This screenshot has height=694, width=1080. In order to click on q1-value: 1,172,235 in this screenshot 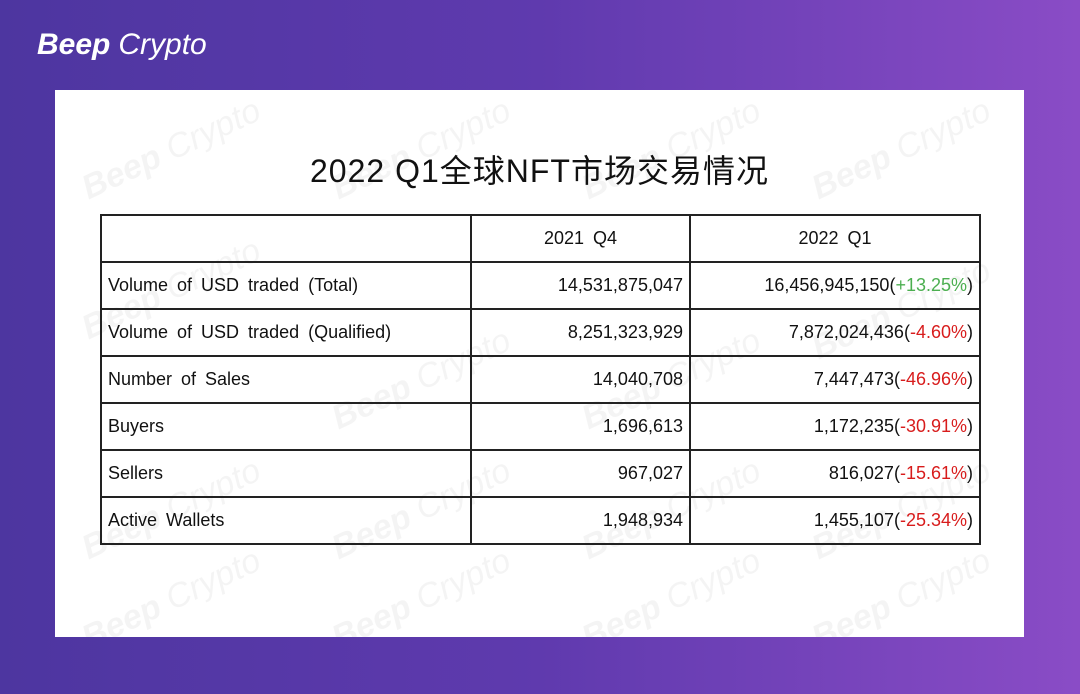, I will do `click(853, 426)`.